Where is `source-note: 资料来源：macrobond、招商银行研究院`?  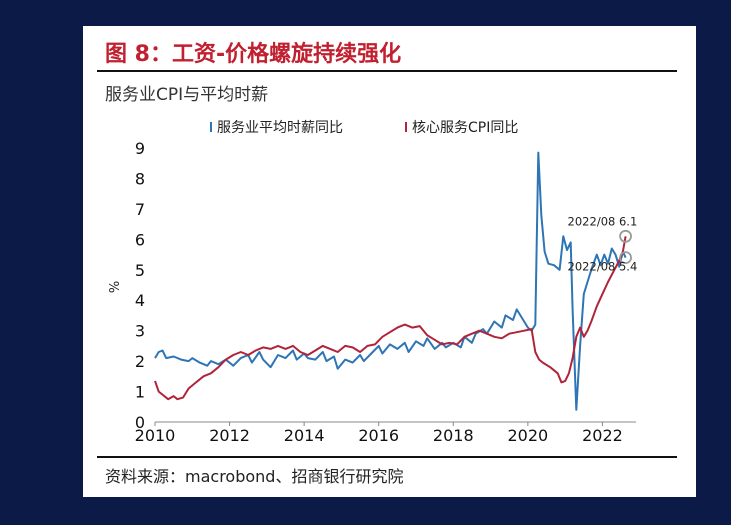
source-note: 资料来源：macrobond、招商银行研究院 is located at coordinates (254, 476).